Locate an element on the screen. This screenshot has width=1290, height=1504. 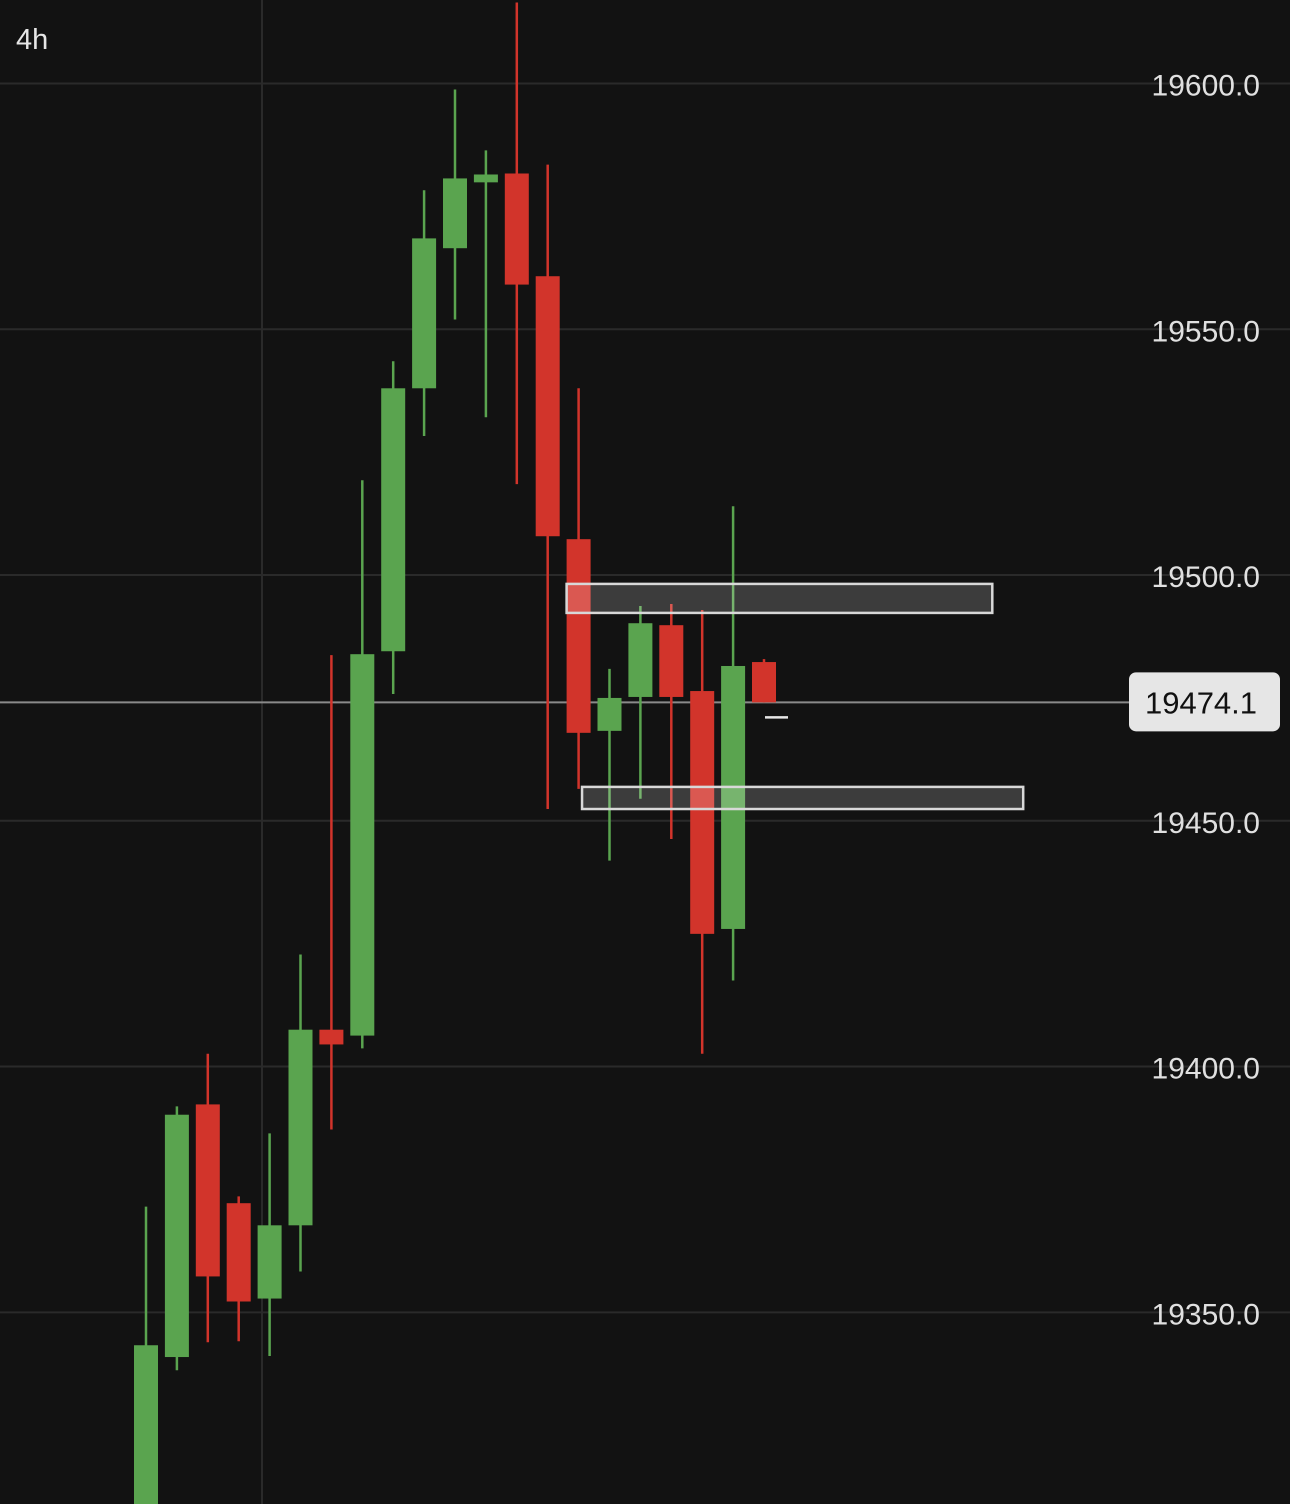
y-tick-label: 19500.0 is located at coordinates (1206, 577).